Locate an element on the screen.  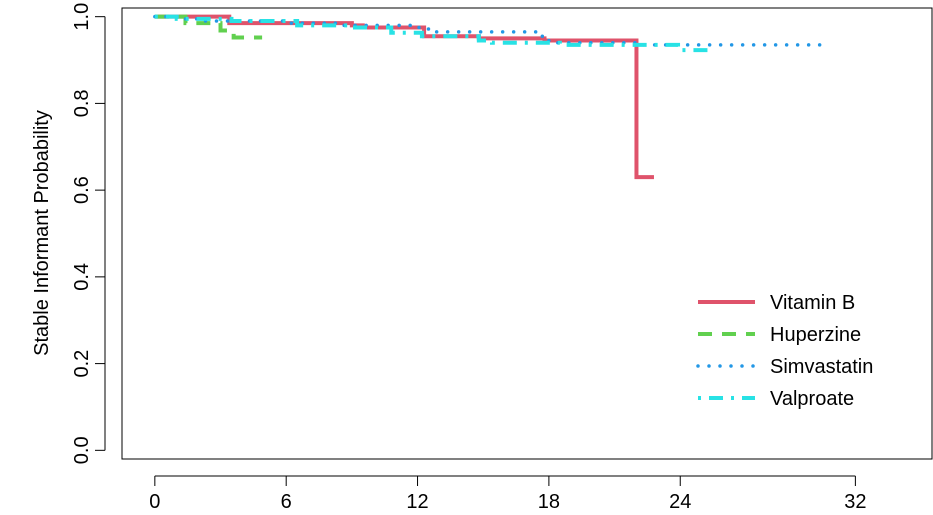
legend-label: Huperzine is located at coordinates (815, 335).